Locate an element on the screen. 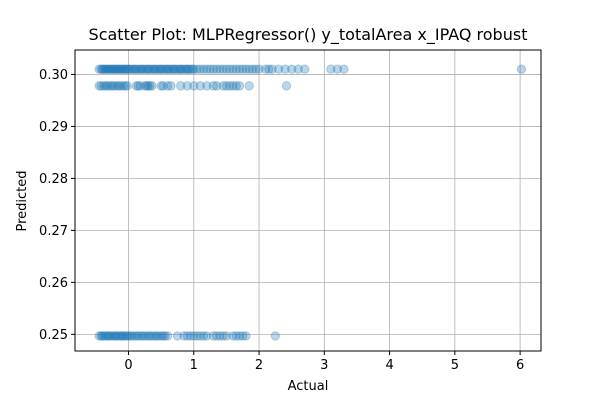  x-axis-label: Actual is located at coordinates (308, 386).